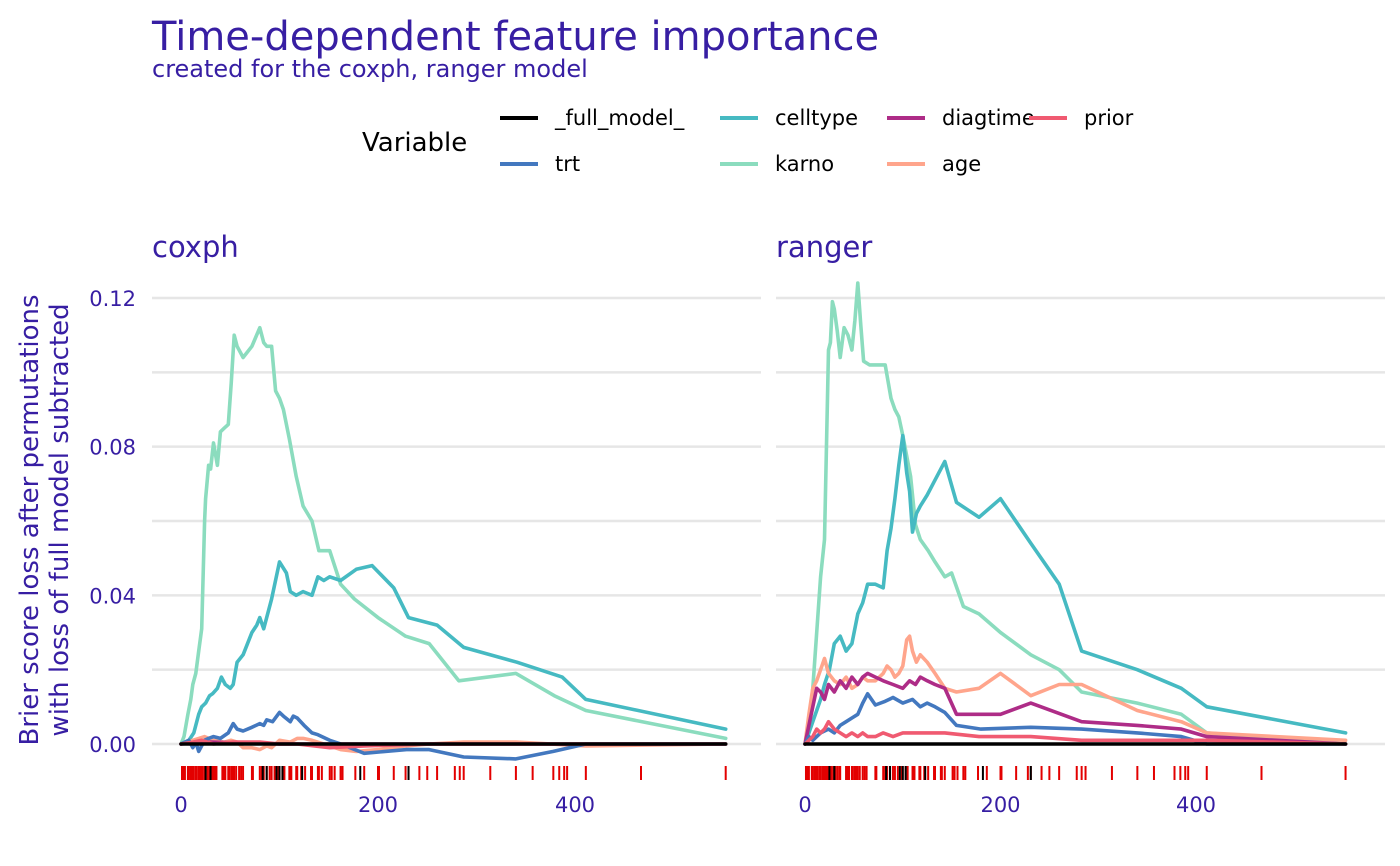 Image resolution: width=1400 pixels, height=866 pixels. Describe the element at coordinates (112, 448) in the screenshot. I see `y-tick-label: 0.08` at that location.